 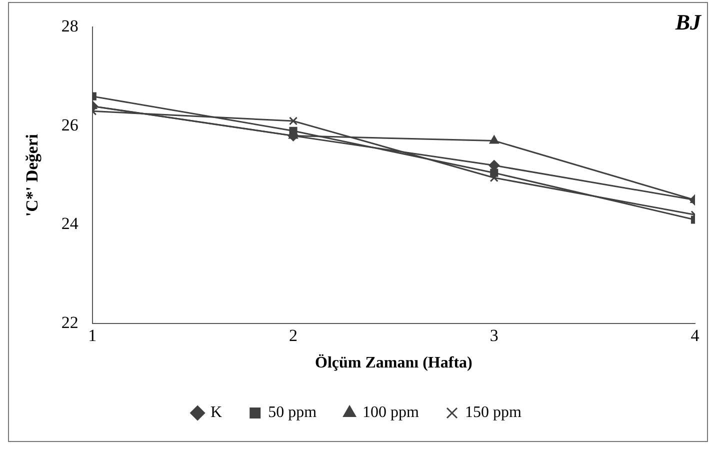 I want to click on y-tick-label: 28, so click(x=69, y=26).